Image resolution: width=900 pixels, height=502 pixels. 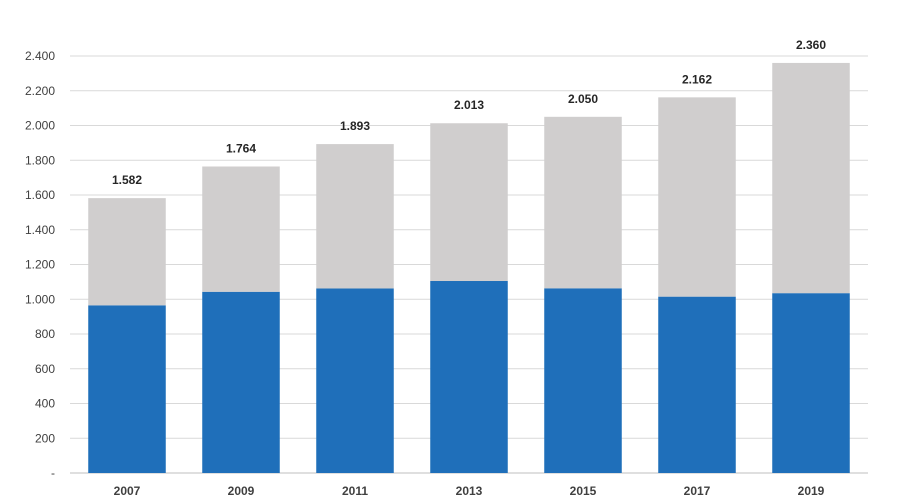 What do you see at coordinates (40, 56) in the screenshot?
I see `y-tick-label: 2.400` at bounding box center [40, 56].